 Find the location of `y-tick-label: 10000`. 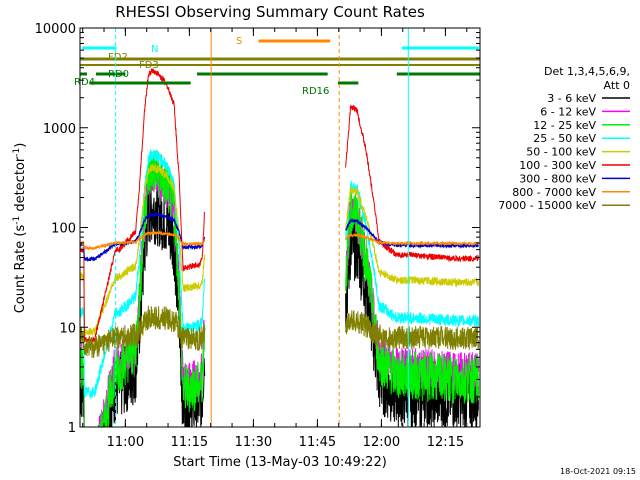

y-tick-label: 10000 is located at coordinates (55, 29).